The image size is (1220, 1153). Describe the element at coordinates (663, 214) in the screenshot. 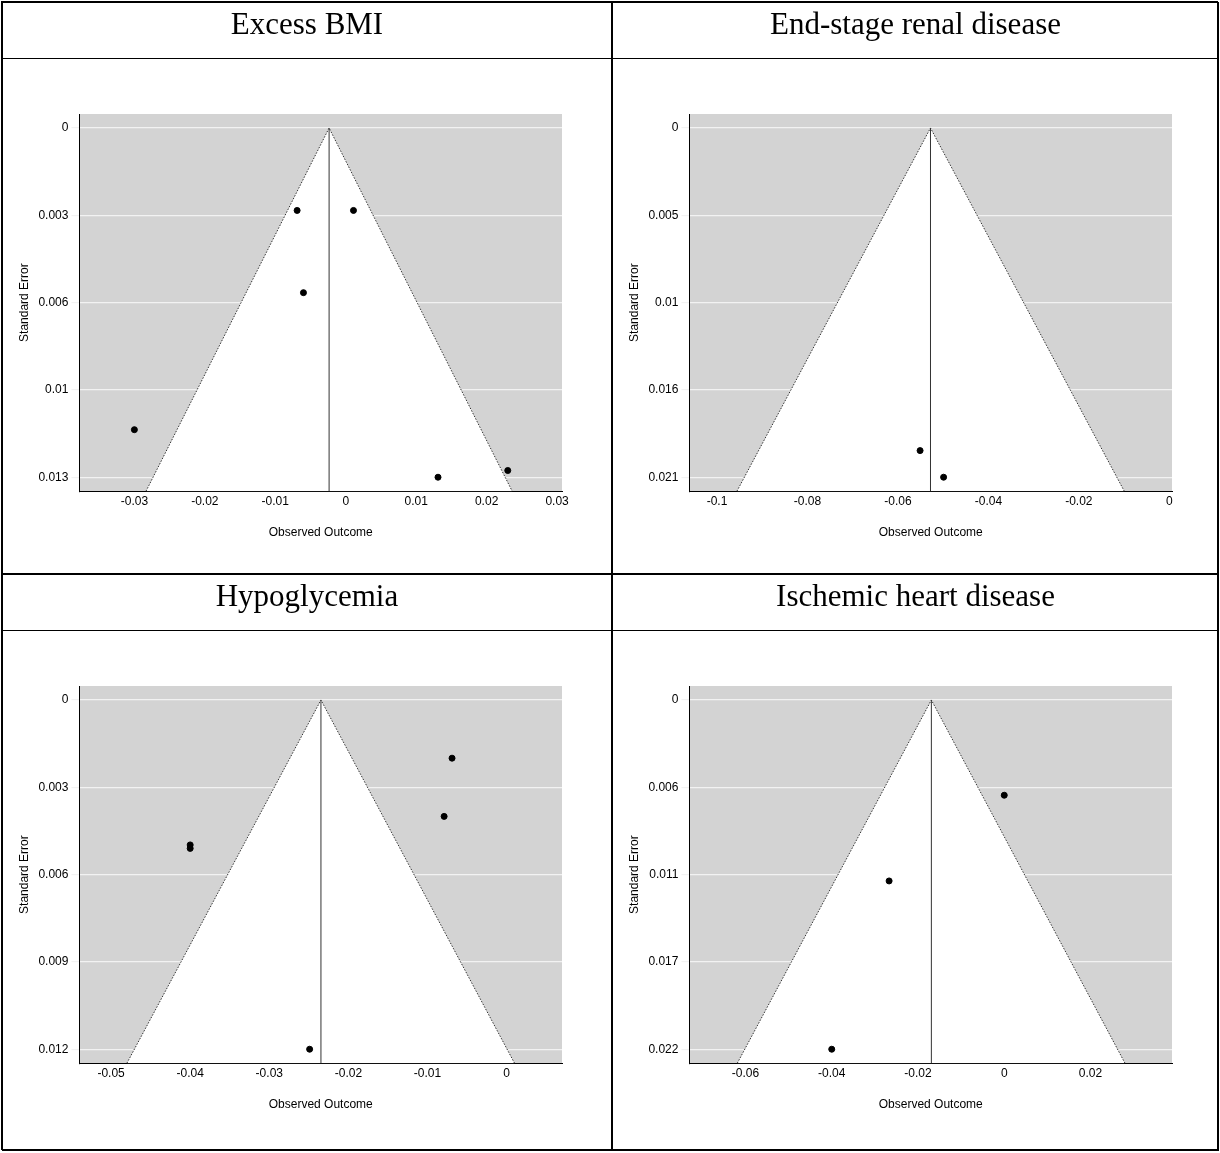

I see `y-tick-label: 0.005` at that location.